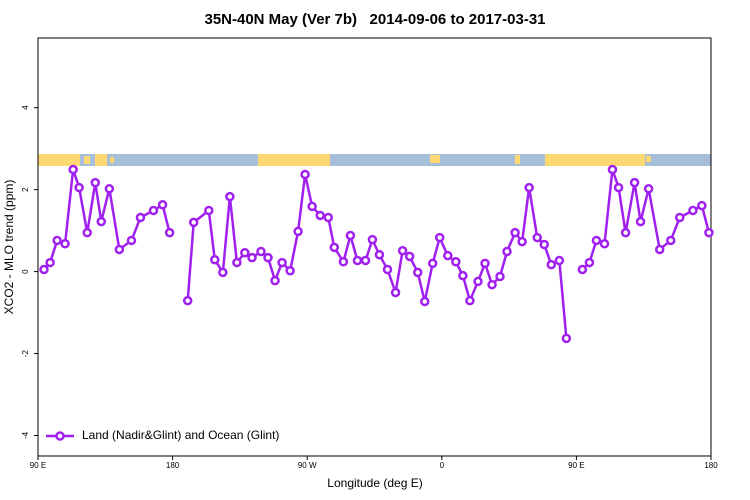 This screenshot has height=500, width=750. What do you see at coordinates (25, 107) in the screenshot?
I see `y-tick-label: 4` at bounding box center [25, 107].